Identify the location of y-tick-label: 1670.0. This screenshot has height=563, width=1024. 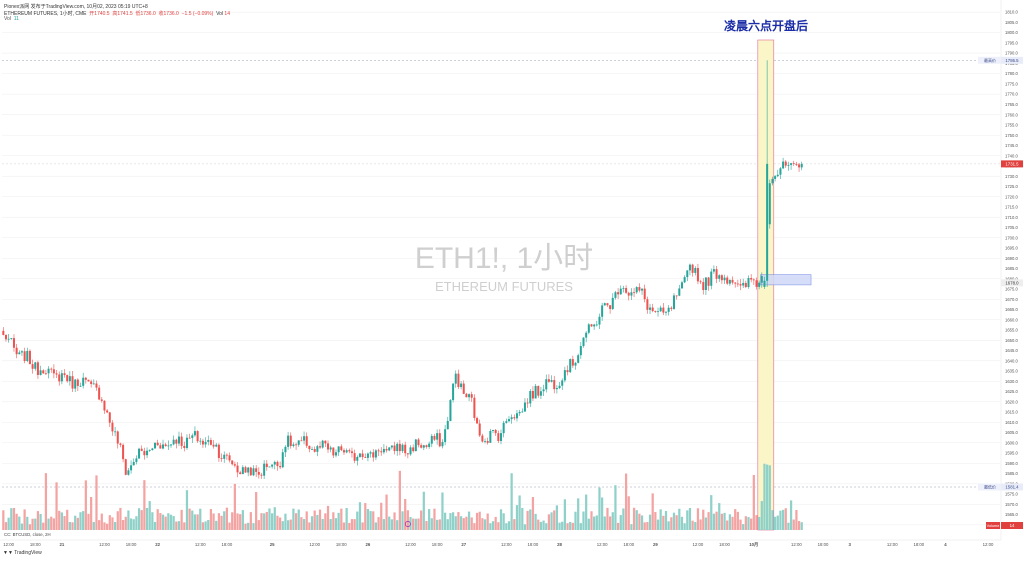
(1011, 299).